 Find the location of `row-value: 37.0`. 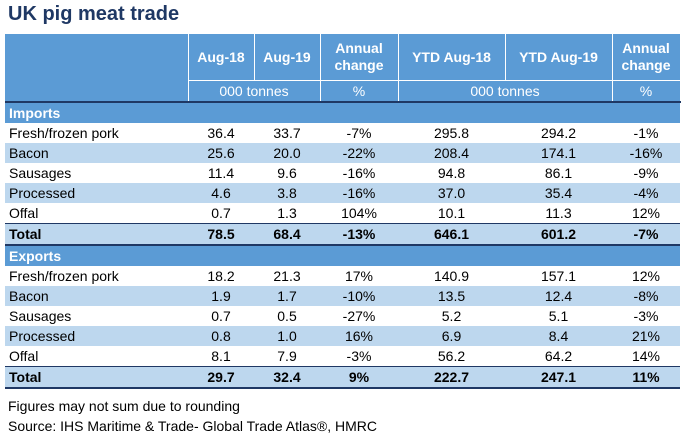

row-value: 37.0 is located at coordinates (451, 193).